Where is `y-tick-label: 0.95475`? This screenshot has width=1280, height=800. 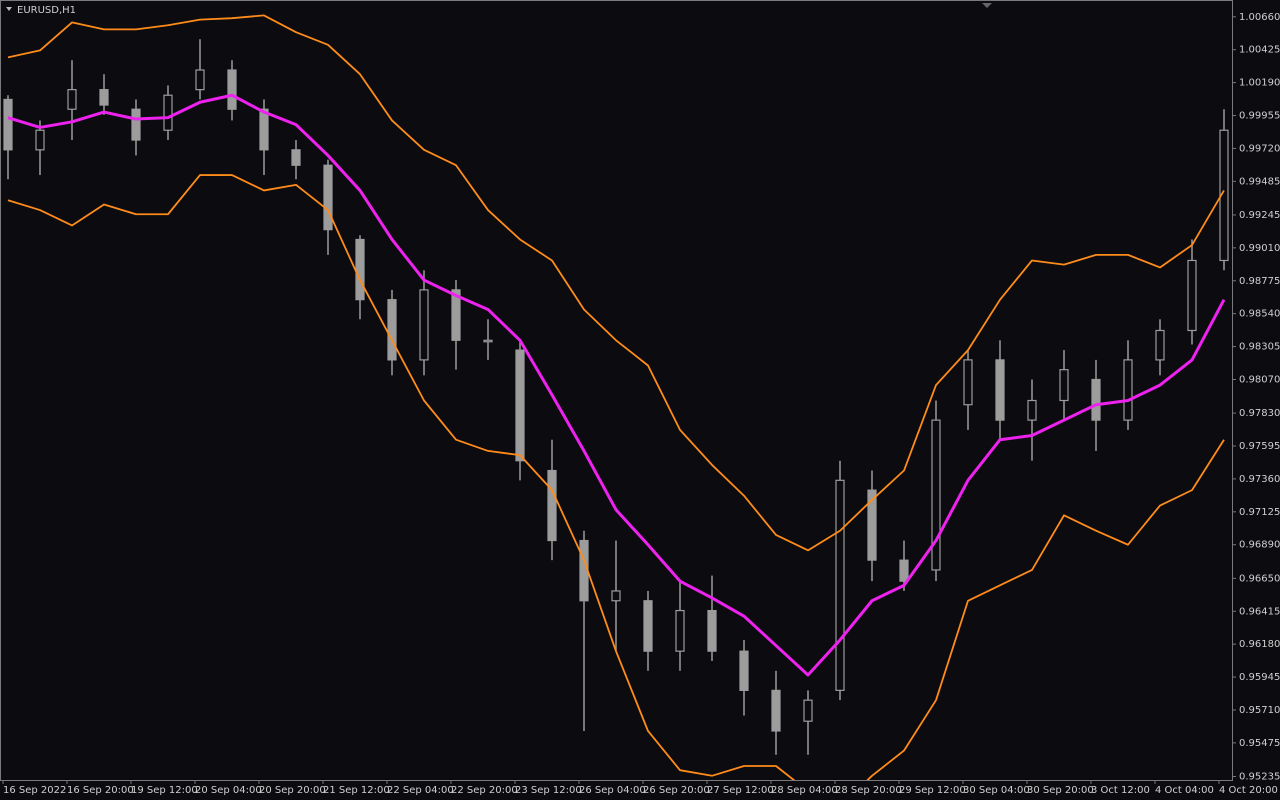
y-tick-label: 0.95475 is located at coordinates (1259, 743).